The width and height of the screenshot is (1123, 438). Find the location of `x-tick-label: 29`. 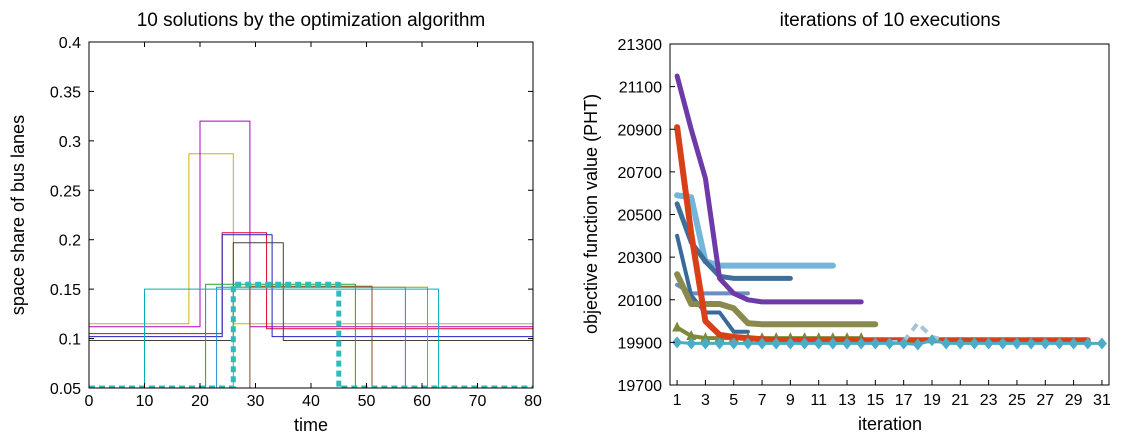

x-tick-label: 29 is located at coordinates (1074, 400).